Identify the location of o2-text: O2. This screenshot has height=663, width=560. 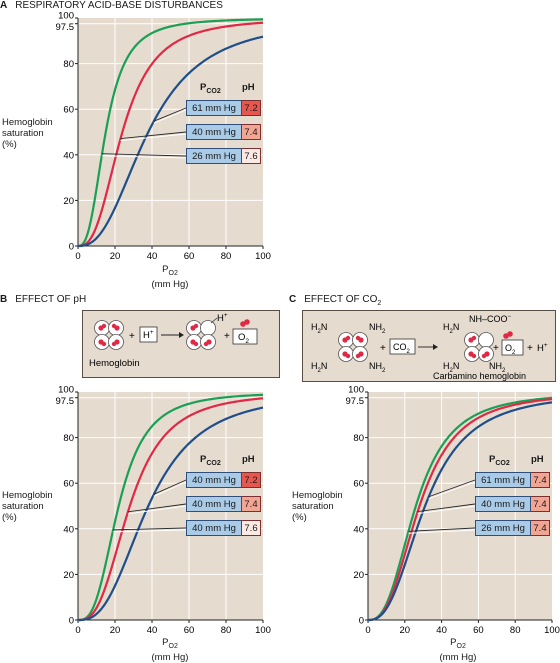
(510, 349).